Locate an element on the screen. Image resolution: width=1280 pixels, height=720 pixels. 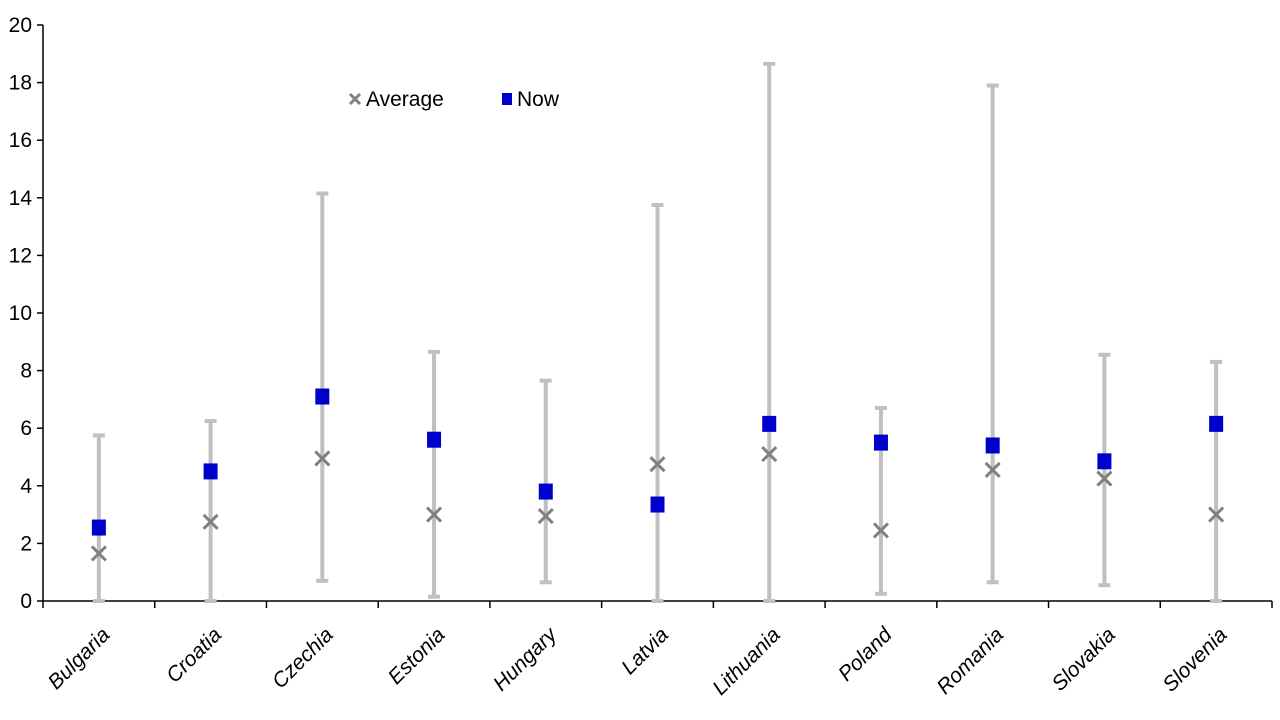
legend-item: Now is located at coordinates (531, 99).